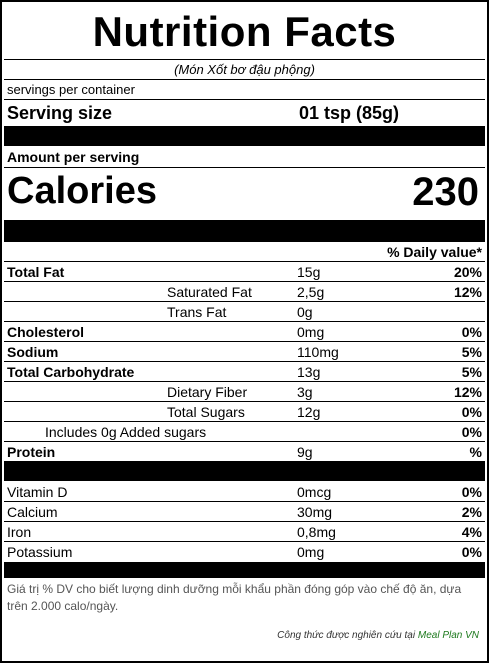 This screenshot has height=663, width=489. What do you see at coordinates (60, 113) in the screenshot?
I see `serving-size-label: Serving size` at bounding box center [60, 113].